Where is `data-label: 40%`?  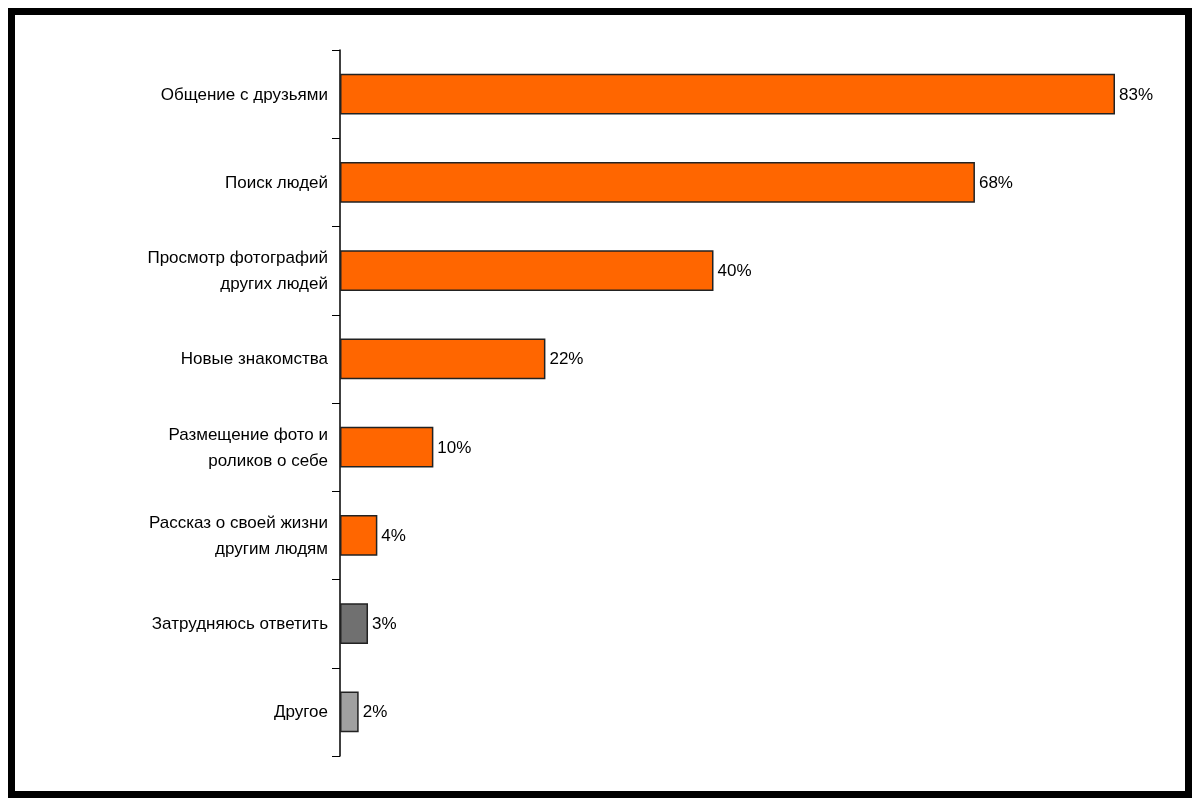 data-label: 40% is located at coordinates (734, 271).